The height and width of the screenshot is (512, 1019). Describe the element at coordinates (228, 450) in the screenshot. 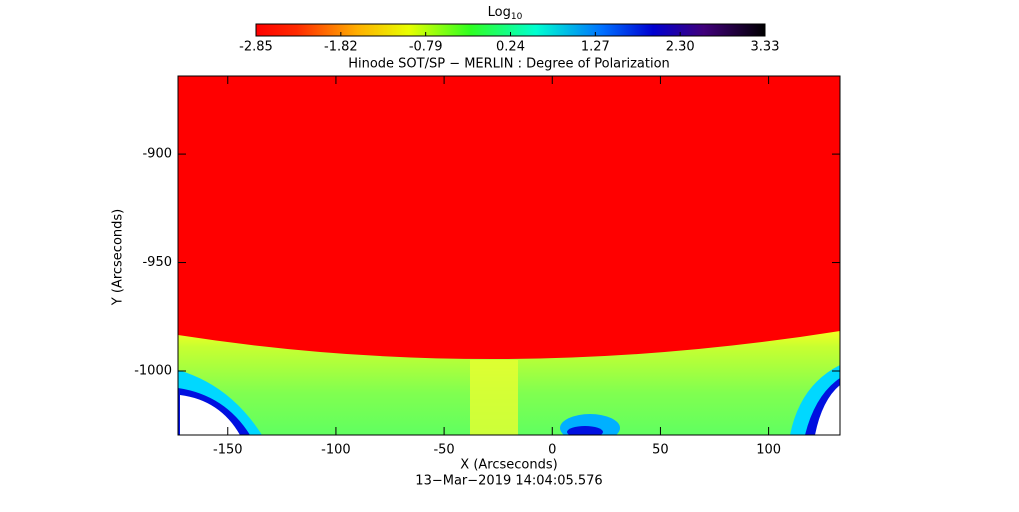

I see `x-tick-label: -150` at that location.